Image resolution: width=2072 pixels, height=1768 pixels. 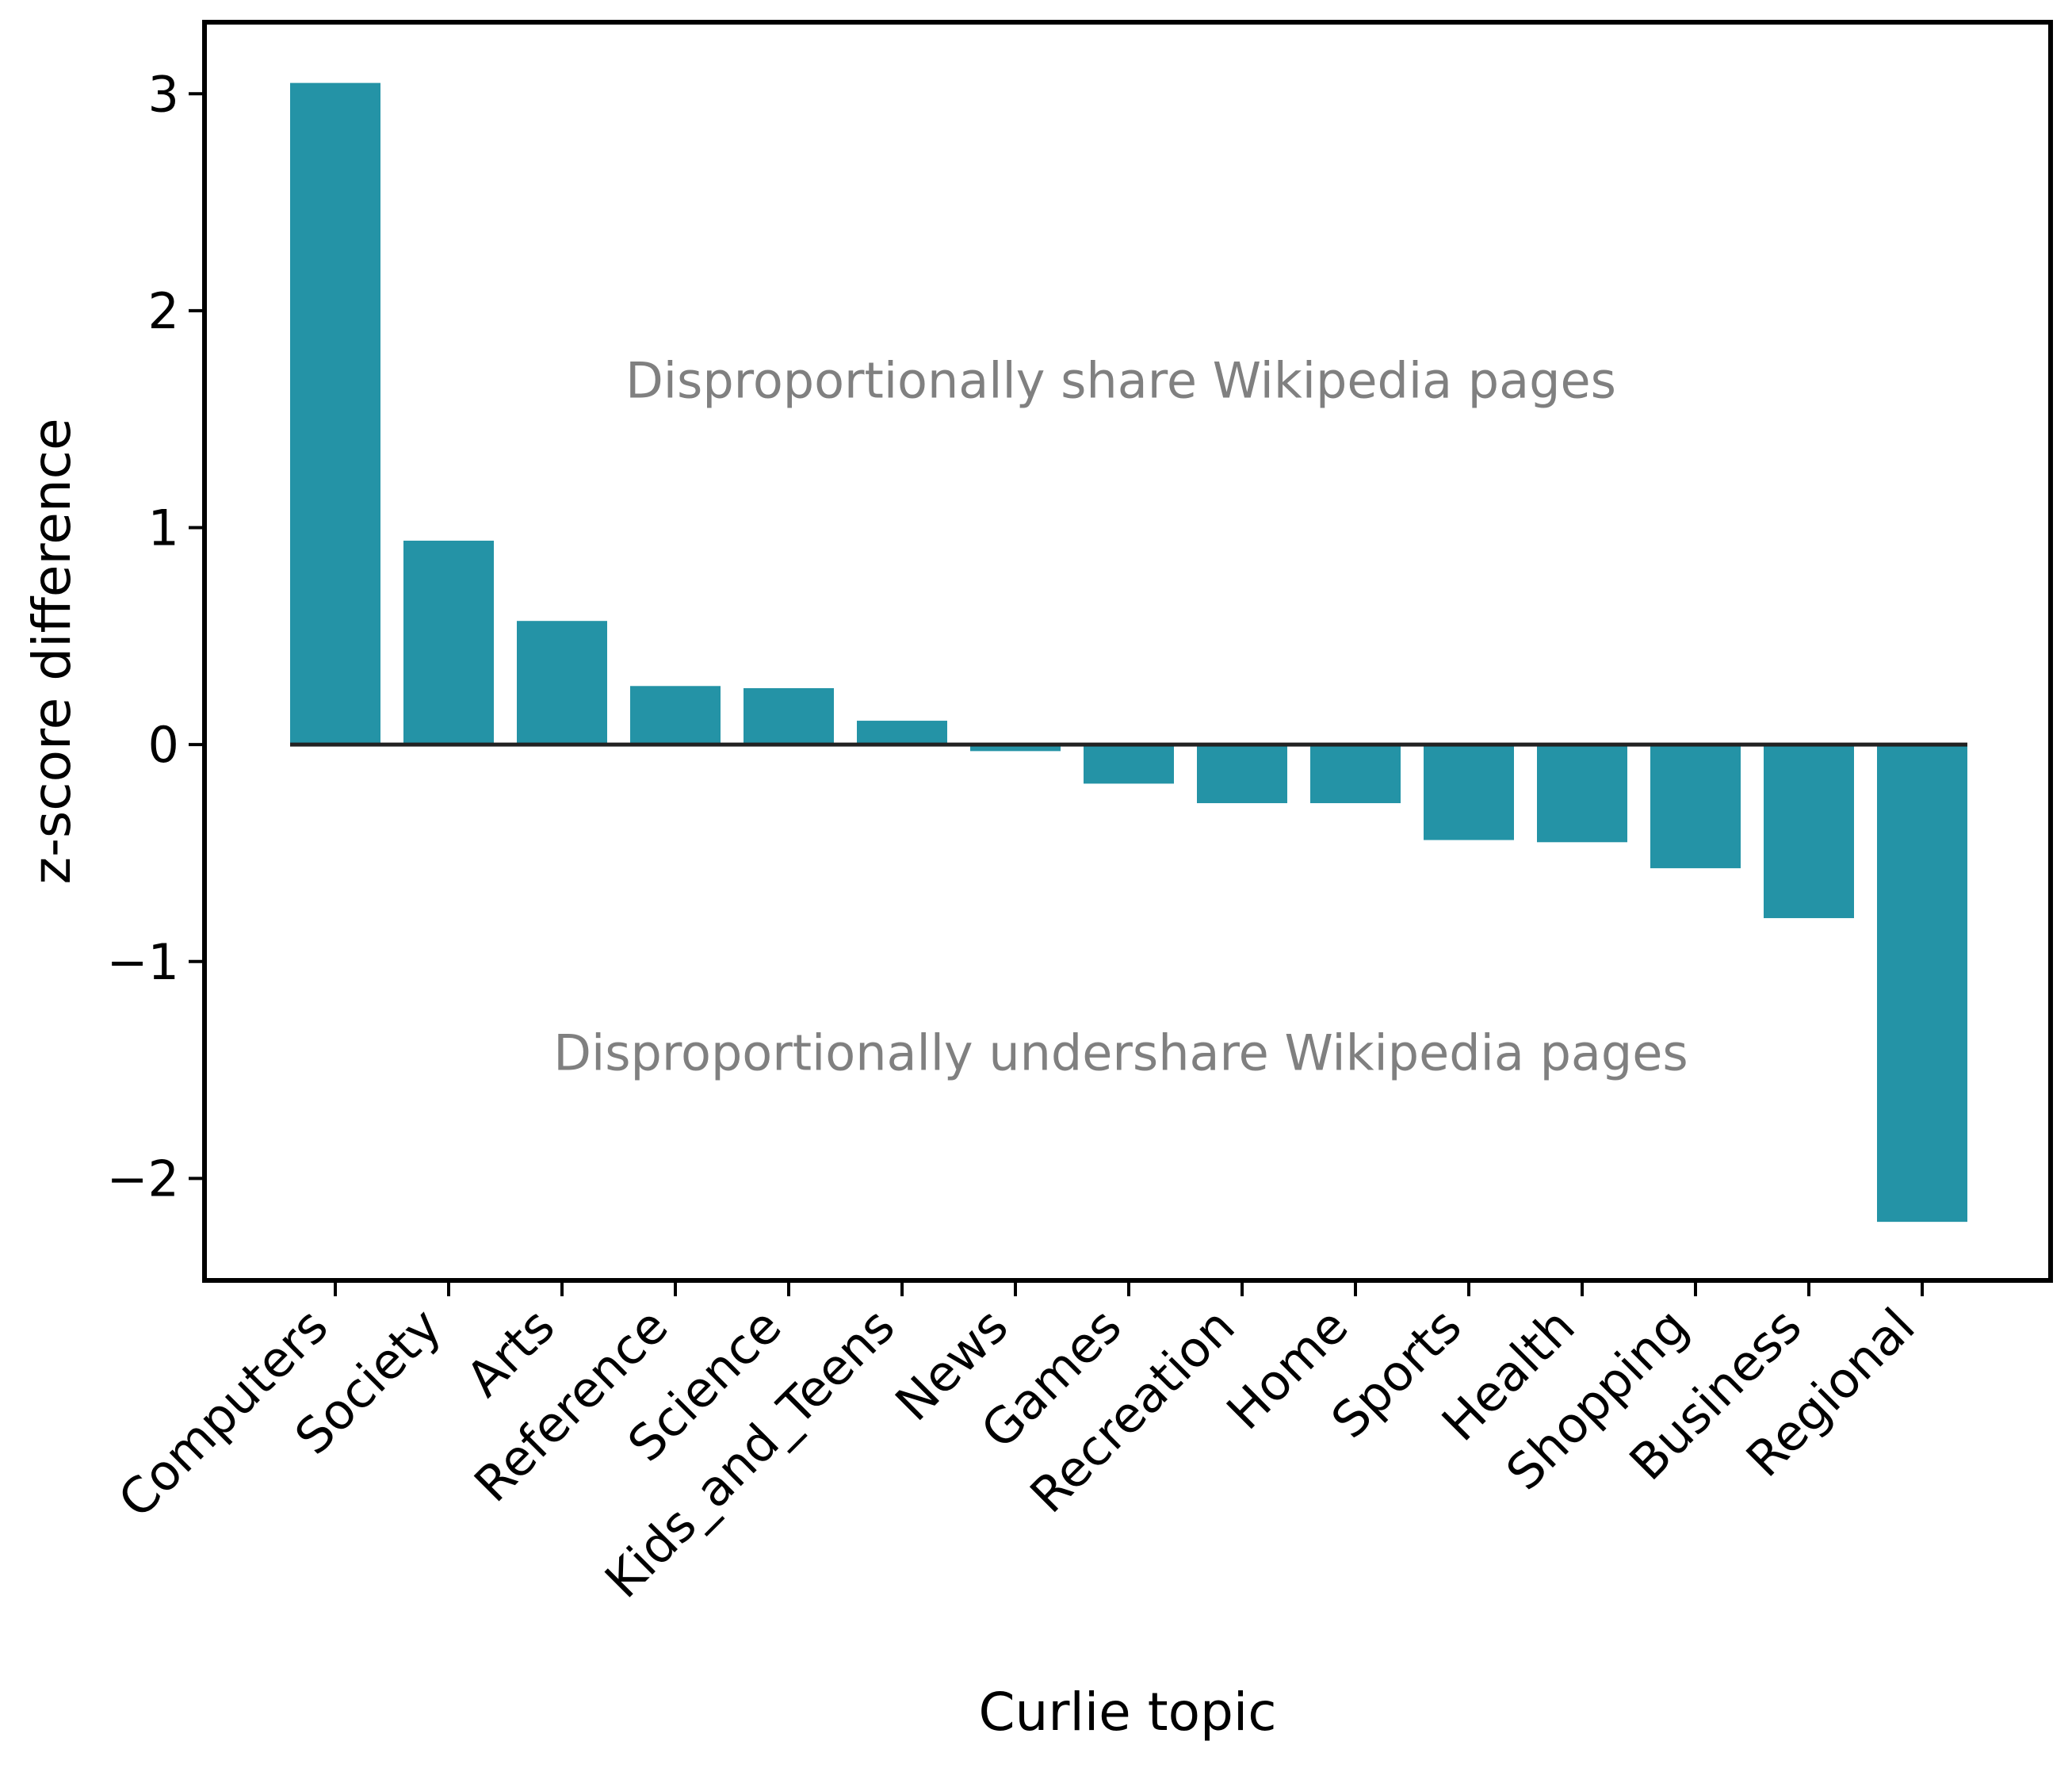 What do you see at coordinates (164, 528) in the screenshot?
I see `y-tick-label: 1` at bounding box center [164, 528].